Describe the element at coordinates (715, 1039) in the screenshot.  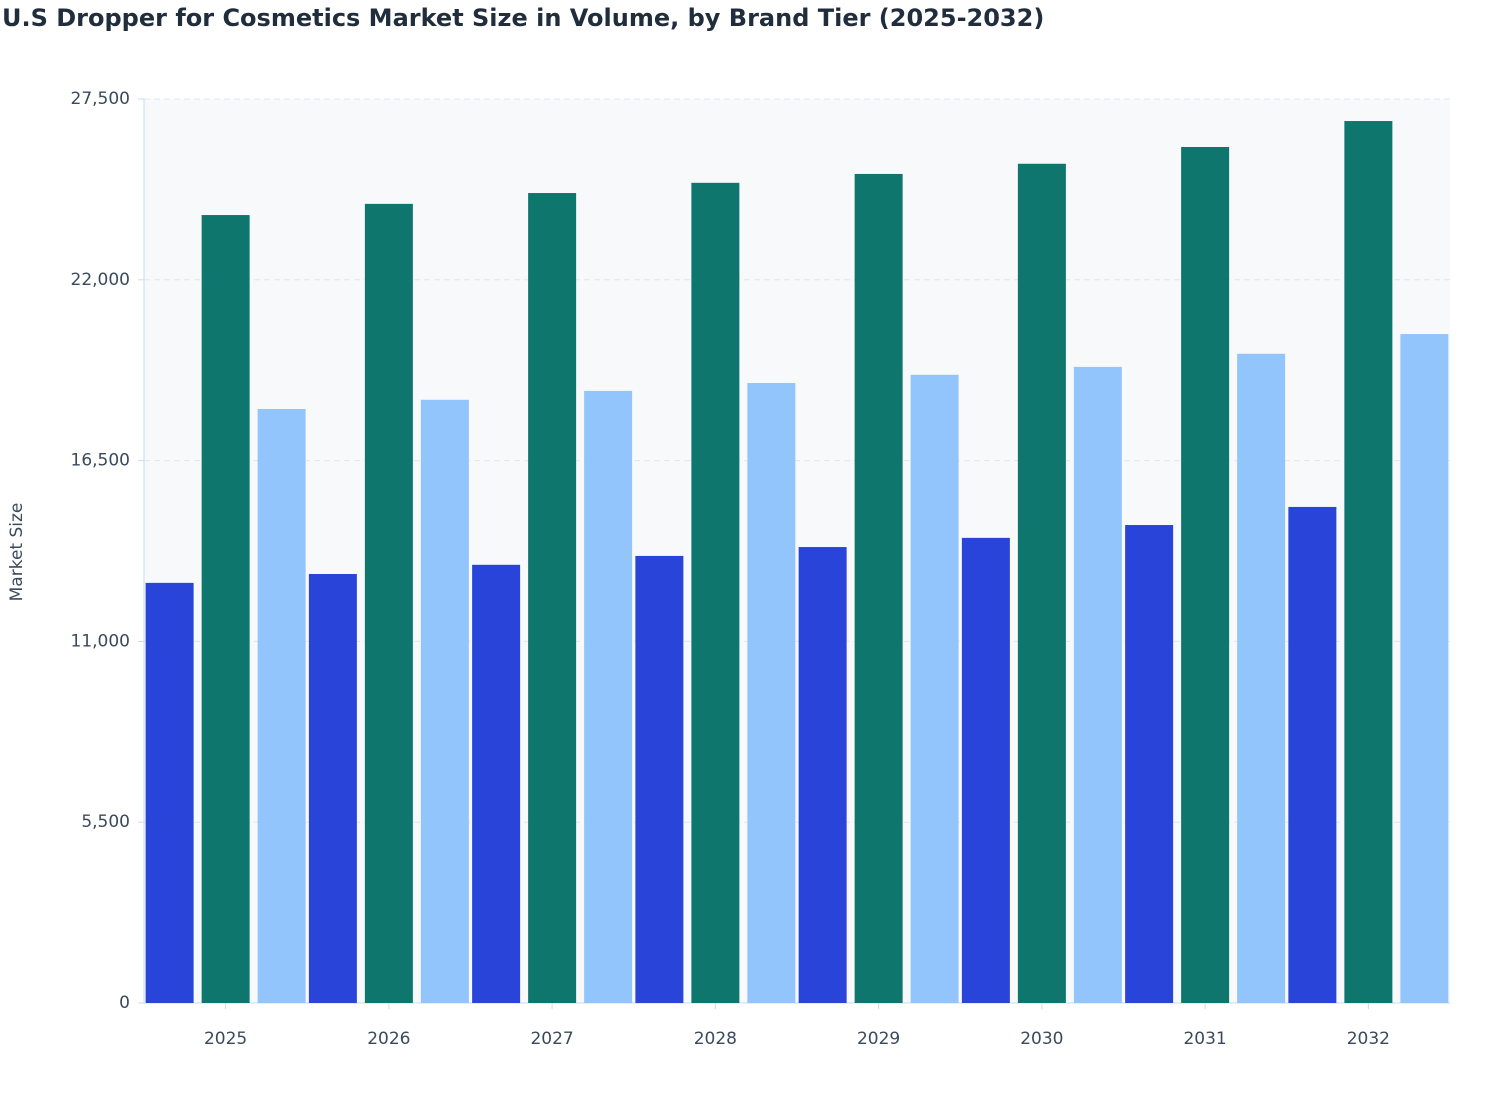
I see `x-tick-label: 2028` at that location.